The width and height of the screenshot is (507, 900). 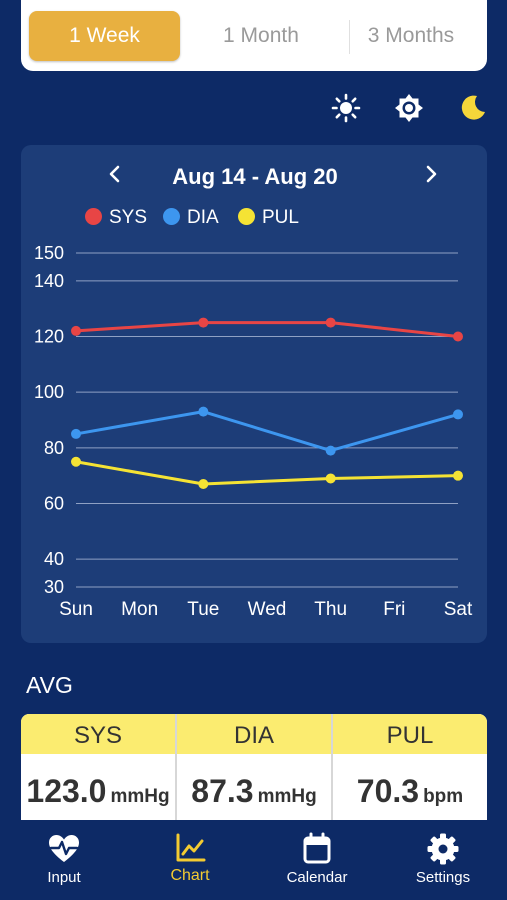 I want to click on avg-pul-unit: bpm, so click(x=443, y=796).